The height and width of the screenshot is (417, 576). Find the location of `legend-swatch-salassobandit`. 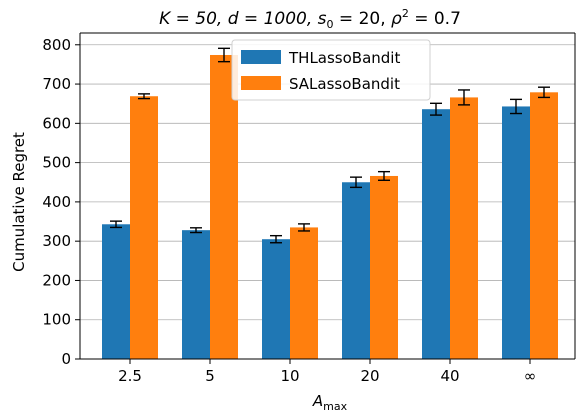

legend-swatch-salassobandit is located at coordinates (261, 83).